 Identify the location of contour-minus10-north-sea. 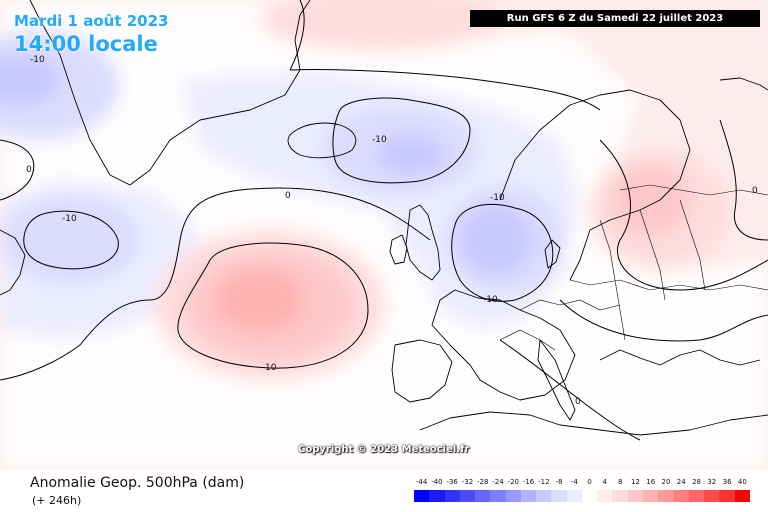
(502, 252).